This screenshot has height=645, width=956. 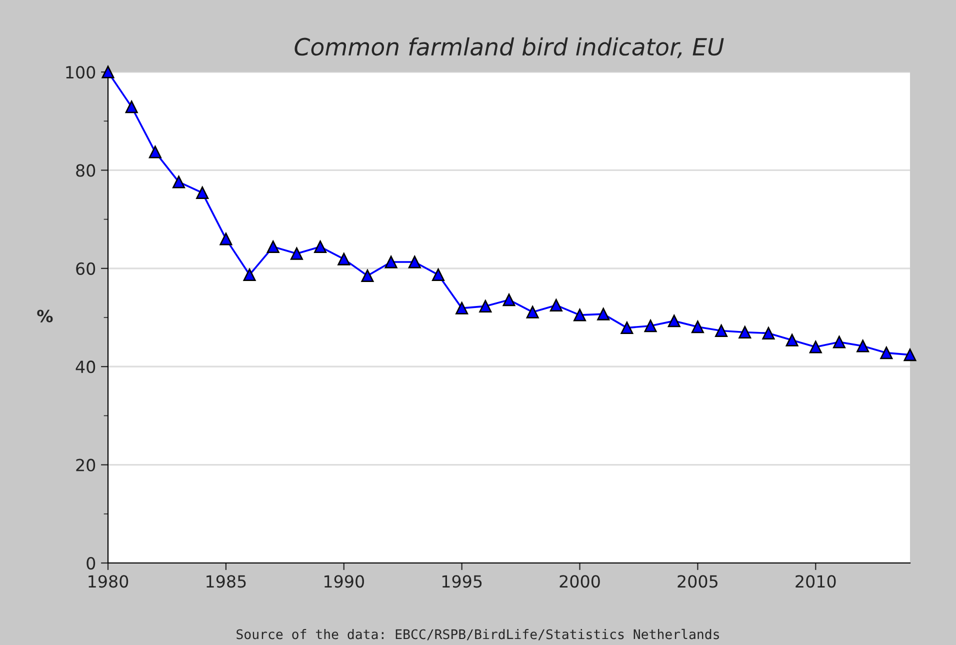 What do you see at coordinates (86, 268) in the screenshot?
I see `y-tick-label: 60` at bounding box center [86, 268].